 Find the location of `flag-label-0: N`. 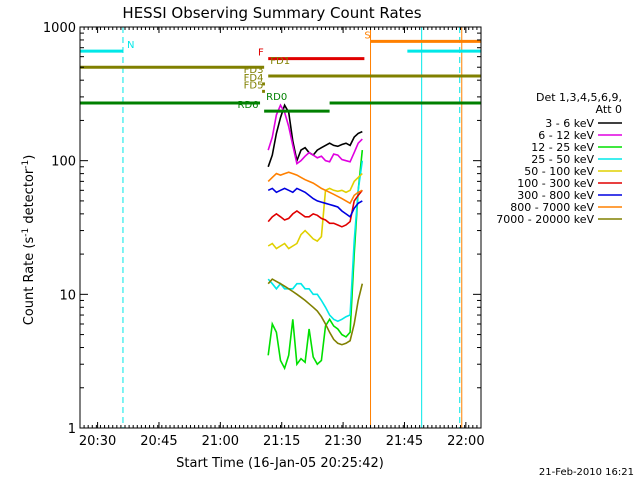

flag-label-0: N is located at coordinates (130, 45).